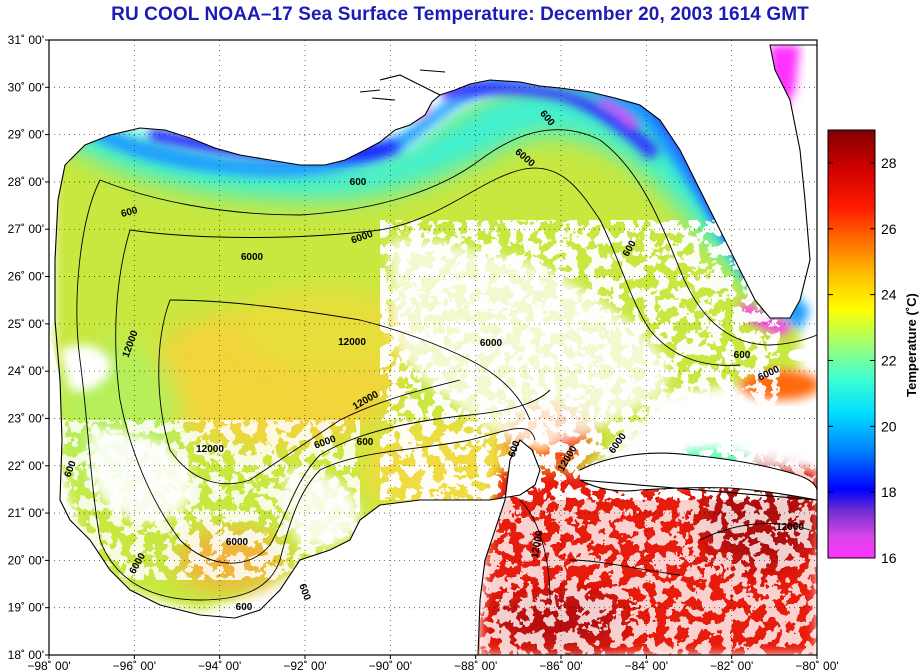  What do you see at coordinates (26, 182) in the screenshot?
I see `lat-label: 28˚ 00'` at bounding box center [26, 182].